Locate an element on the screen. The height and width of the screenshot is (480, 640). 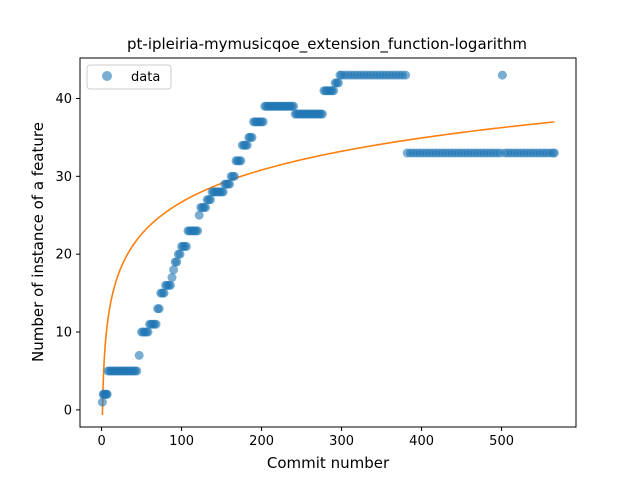
legend-marker-data is located at coordinates (107, 76).